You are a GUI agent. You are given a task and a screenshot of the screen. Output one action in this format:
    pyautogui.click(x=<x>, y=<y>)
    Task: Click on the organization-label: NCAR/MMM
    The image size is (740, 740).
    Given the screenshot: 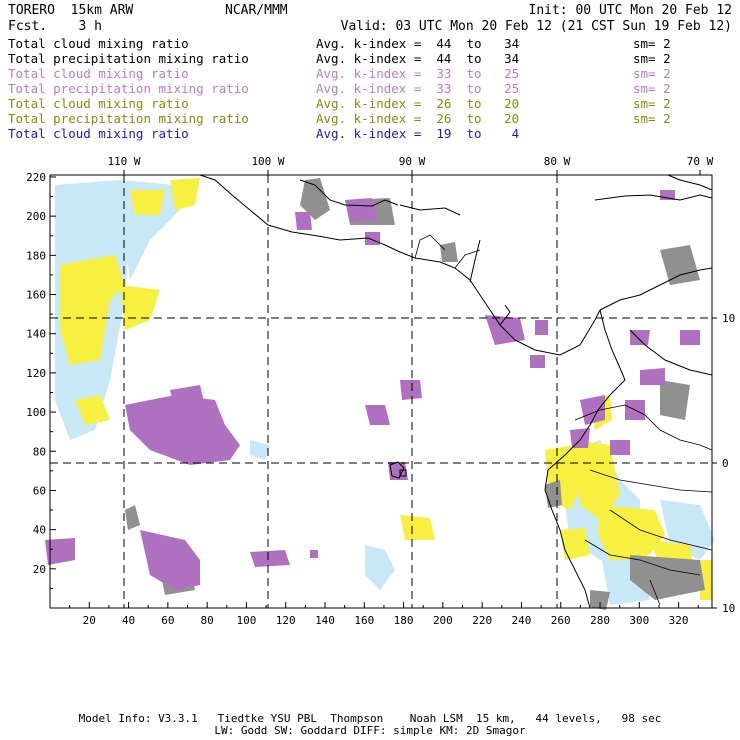 What is the action you would take?
    pyautogui.click(x=256, y=10)
    